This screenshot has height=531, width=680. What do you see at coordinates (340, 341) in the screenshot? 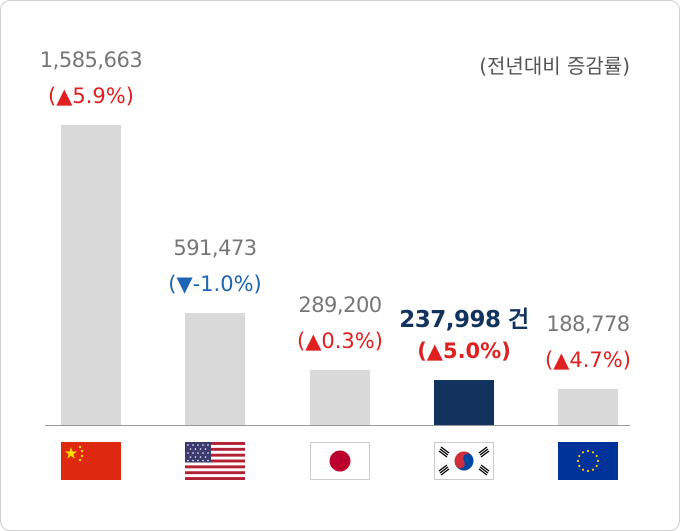
I see `change-label: (▲0.3%)` at bounding box center [340, 341].